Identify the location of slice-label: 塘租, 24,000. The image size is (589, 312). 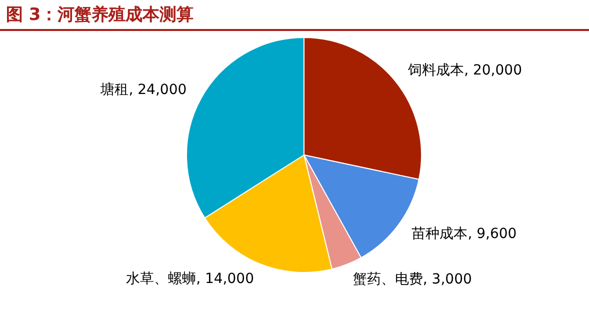
(143, 90).